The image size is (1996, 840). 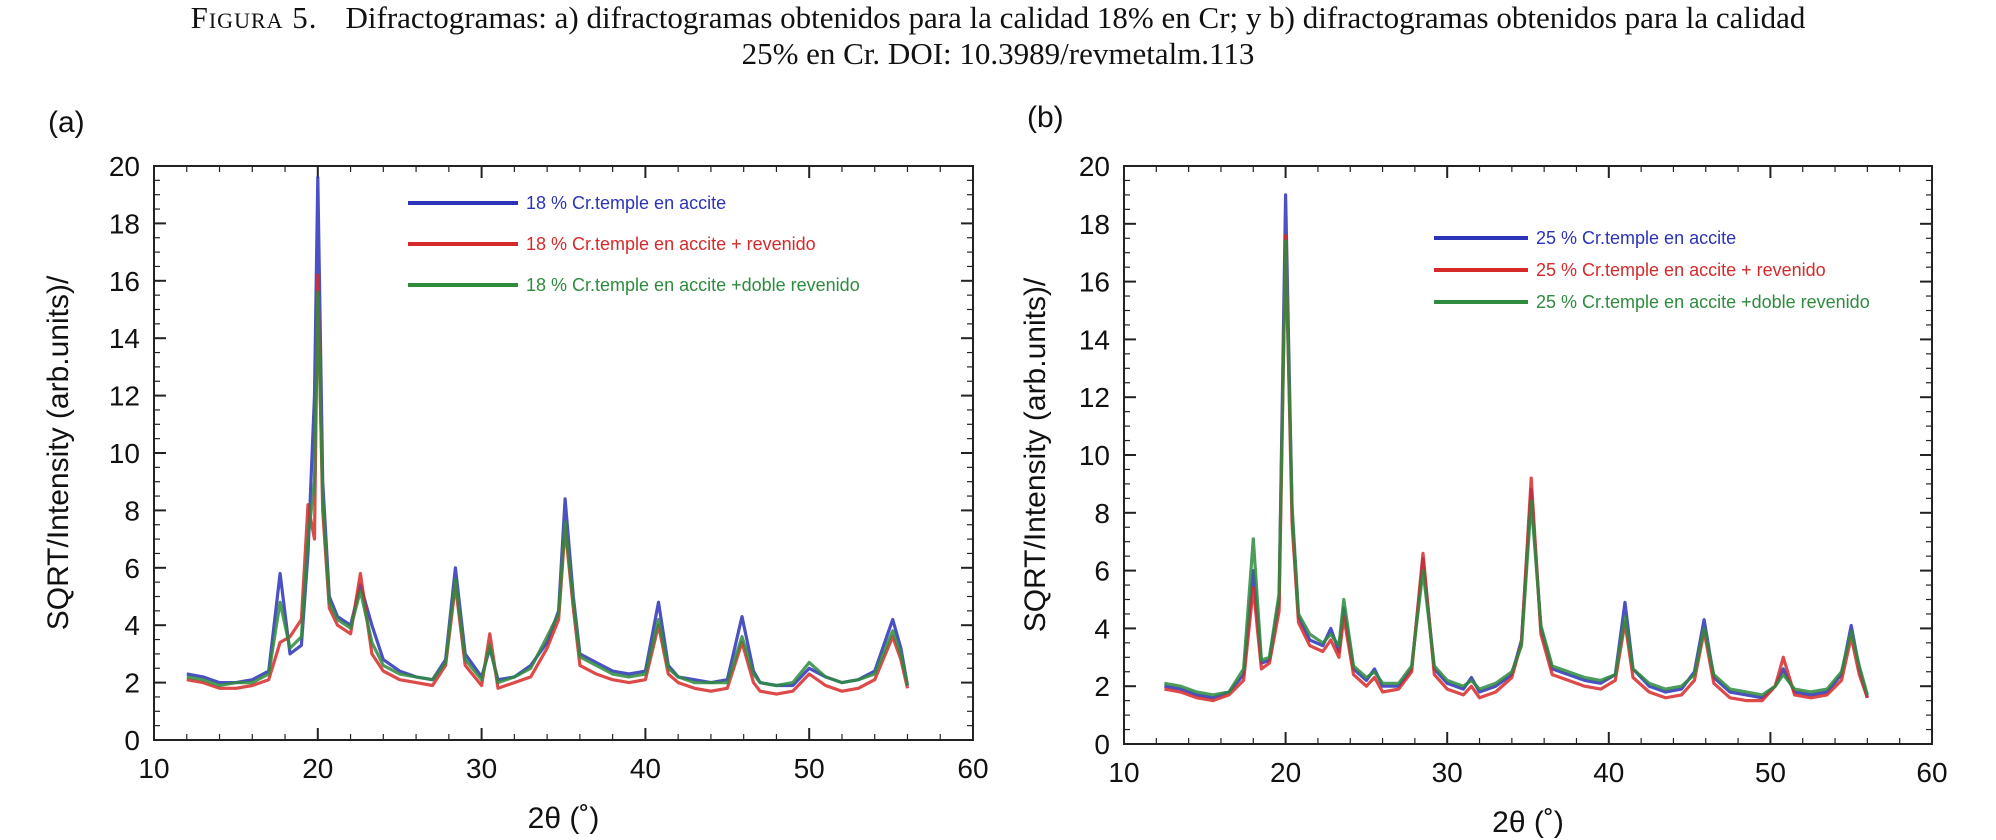 What do you see at coordinates (693, 285) in the screenshot?
I see `legend-label: 18 % Cr.temple en accite +doble revenido` at bounding box center [693, 285].